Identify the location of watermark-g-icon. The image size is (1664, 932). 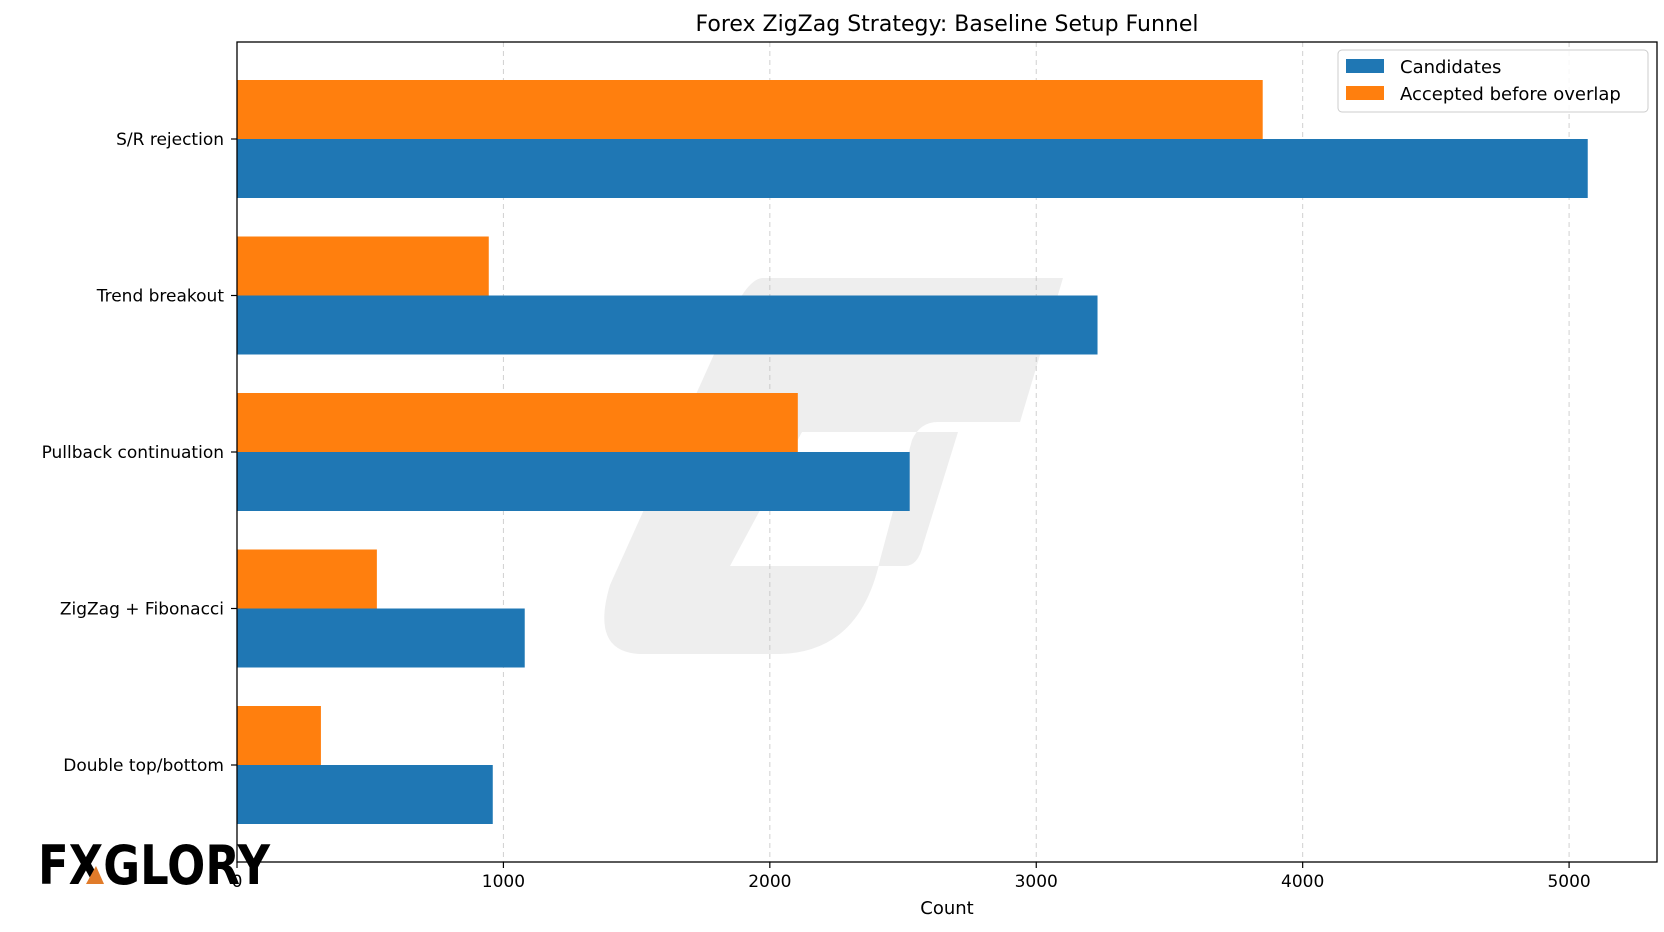
(833, 466).